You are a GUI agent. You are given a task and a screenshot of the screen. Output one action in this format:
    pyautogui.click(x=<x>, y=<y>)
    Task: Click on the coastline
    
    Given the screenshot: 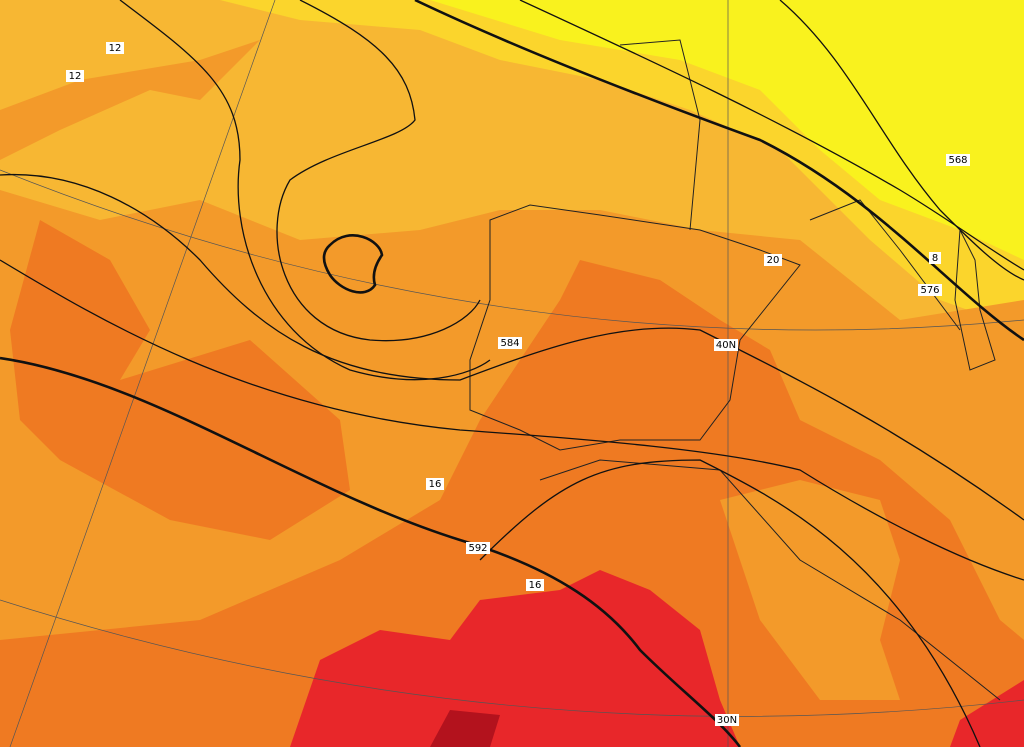 What is the action you would take?
    pyautogui.click(x=635, y=327)
    